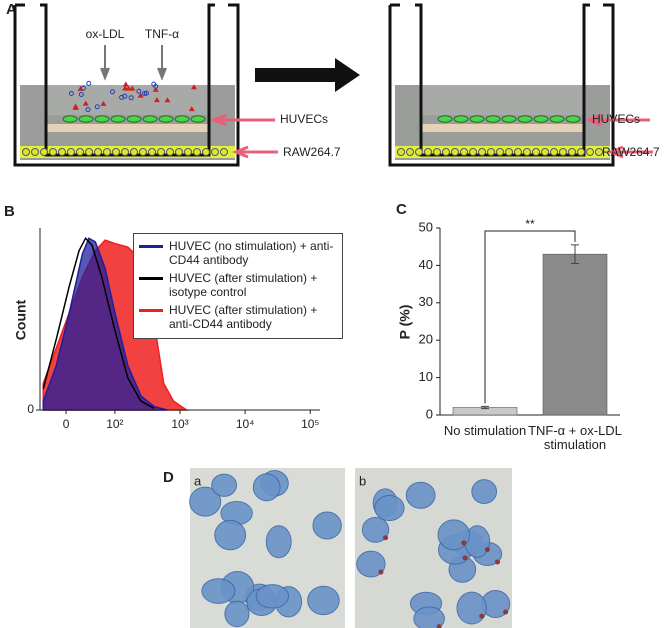 The image size is (668, 628). Describe the element at coordinates (133, 63) in the screenshot. I see `stimulus-arrow` at that location.